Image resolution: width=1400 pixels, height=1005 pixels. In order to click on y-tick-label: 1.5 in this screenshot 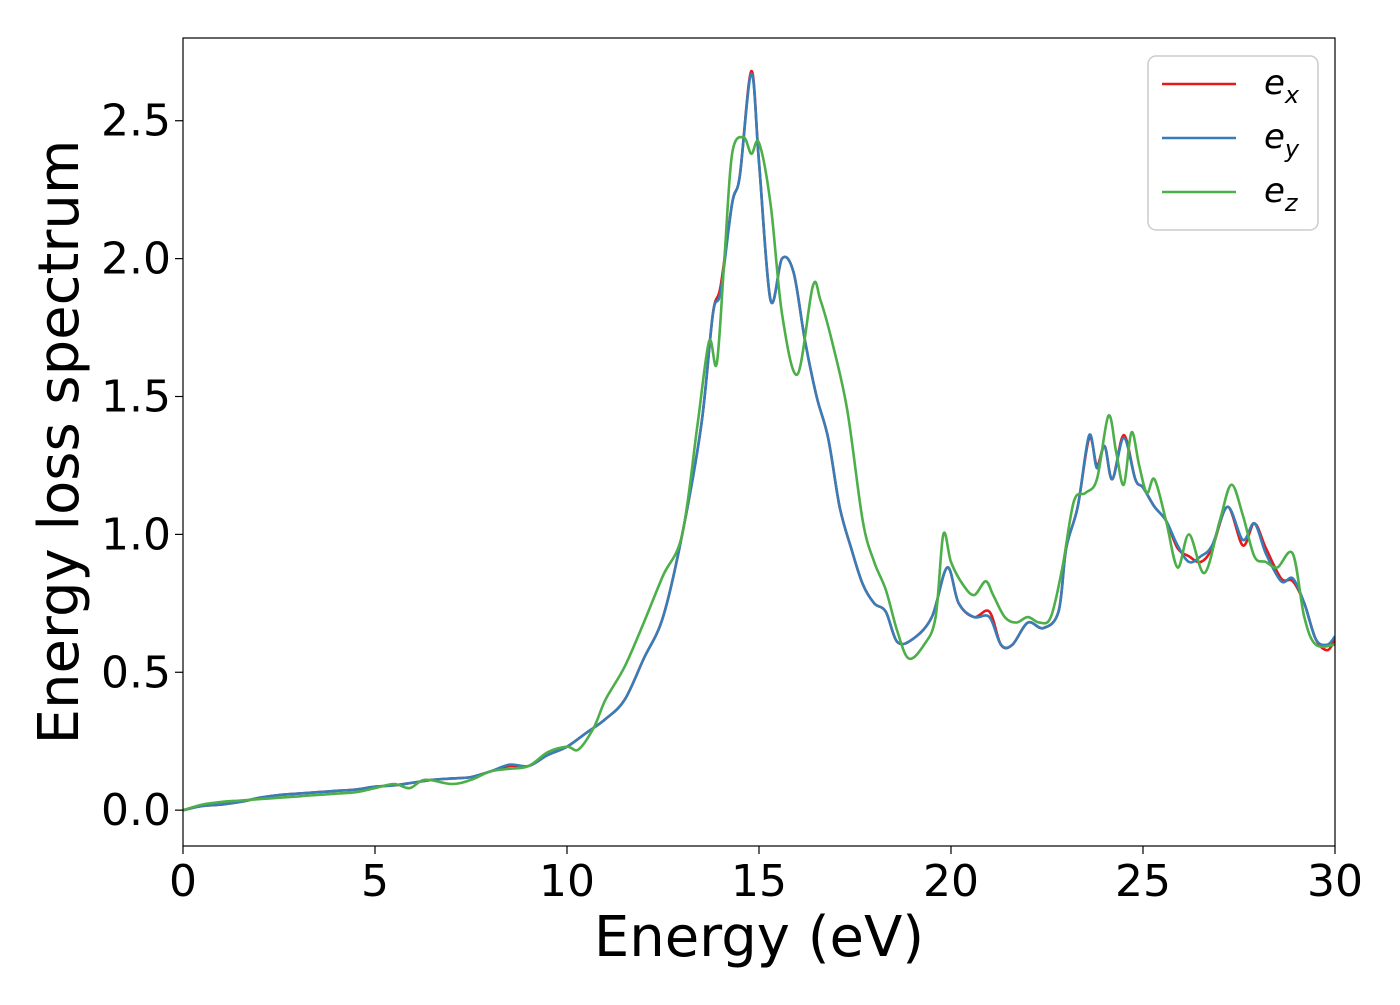, I will do `click(136, 396)`.